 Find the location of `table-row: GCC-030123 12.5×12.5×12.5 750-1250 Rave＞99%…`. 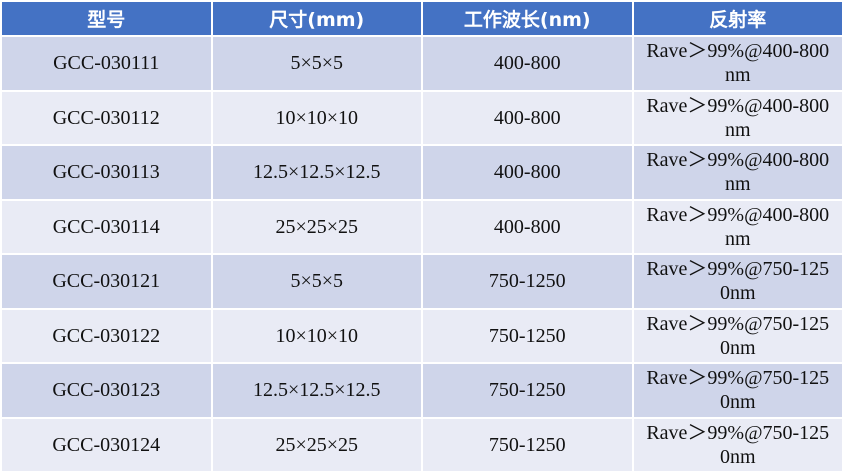

table-row: GCC-030123 12.5×12.5×12.5 750-1250 Rave＞99%… is located at coordinates (422, 390).